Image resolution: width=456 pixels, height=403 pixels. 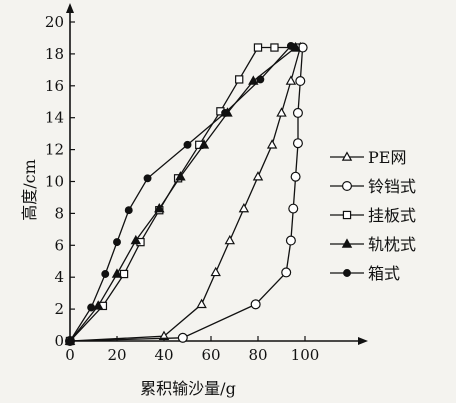 I want to click on y-axis-label: 高度/cm, so click(x=29, y=190).